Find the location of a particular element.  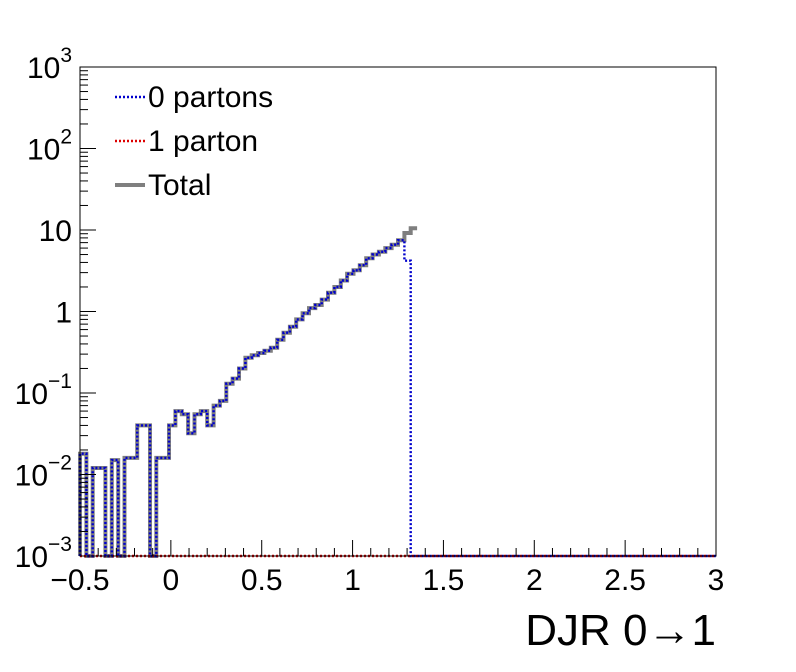

legend-label-total: Total is located at coordinates (179, 185).